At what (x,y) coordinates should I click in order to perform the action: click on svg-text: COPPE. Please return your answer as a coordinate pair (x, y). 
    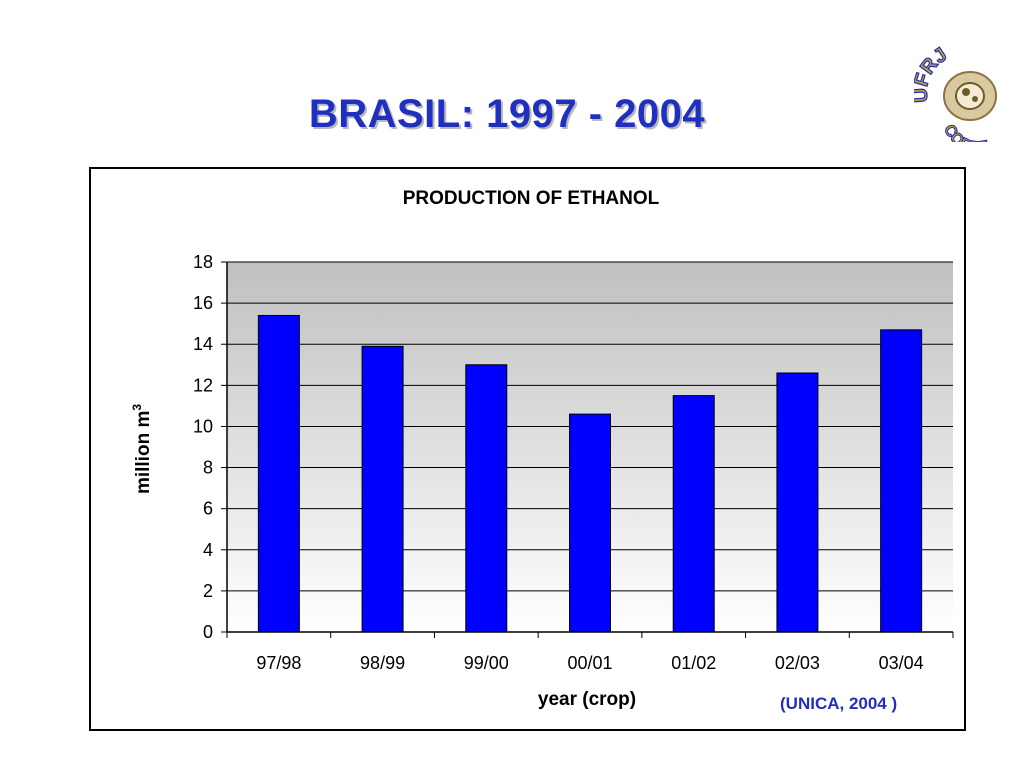
    Looking at the image, I should click on (965, 132).